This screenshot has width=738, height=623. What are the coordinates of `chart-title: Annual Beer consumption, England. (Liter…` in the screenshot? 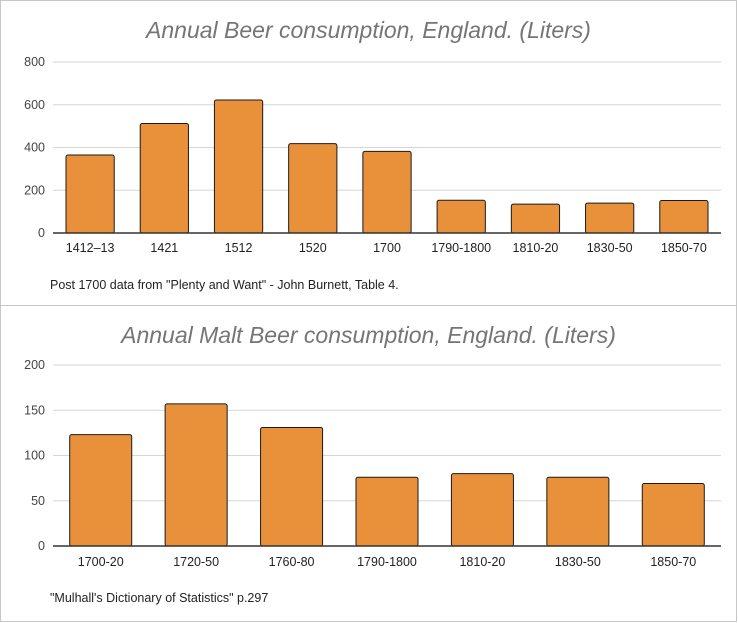 It's located at (368, 30).